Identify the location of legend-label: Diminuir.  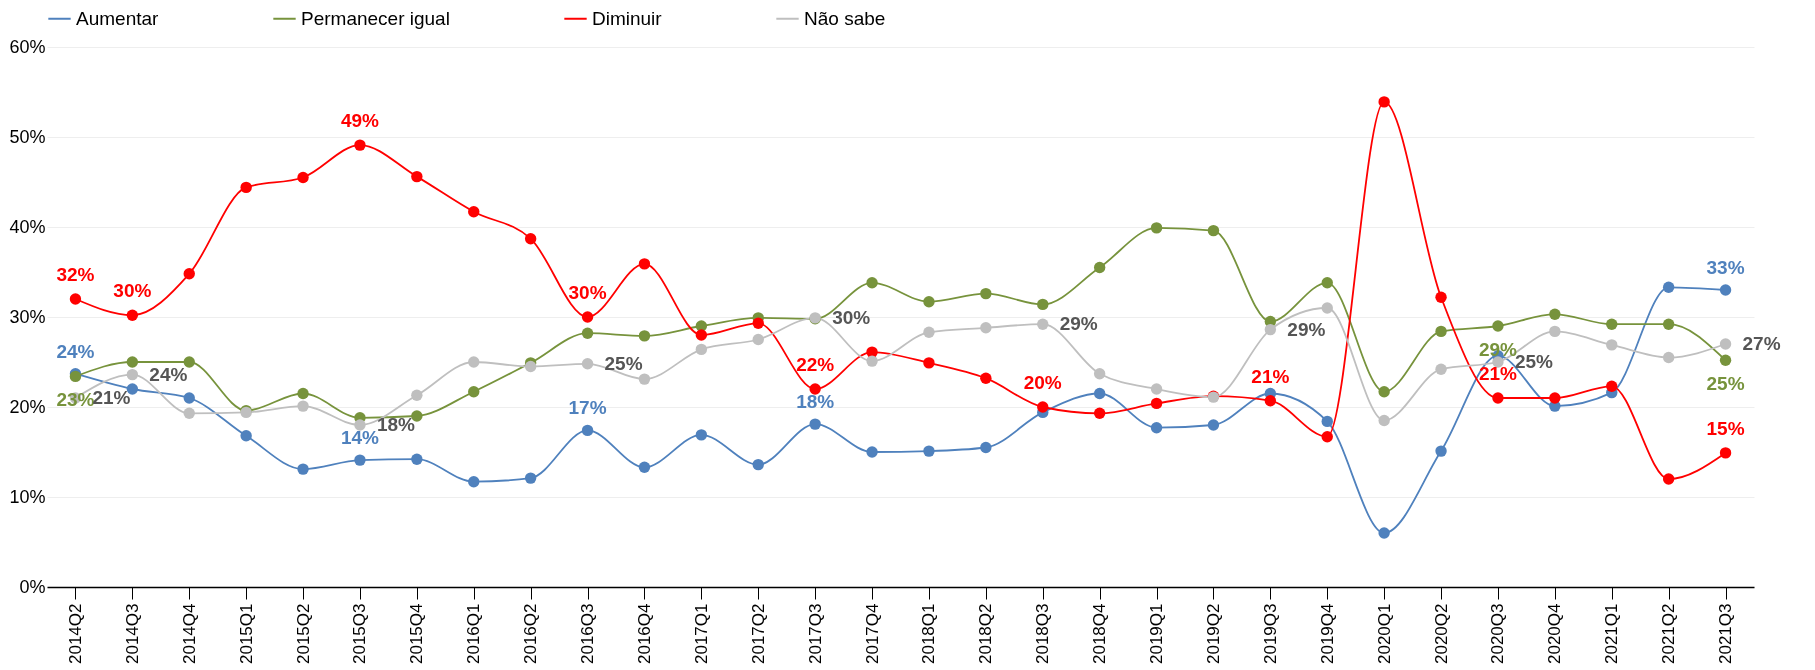
(627, 18).